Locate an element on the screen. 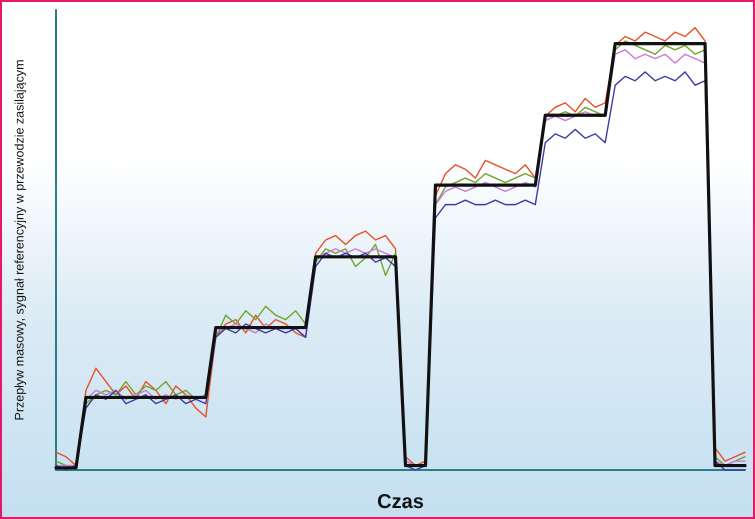  x-axis-title: Czas is located at coordinates (400, 502).